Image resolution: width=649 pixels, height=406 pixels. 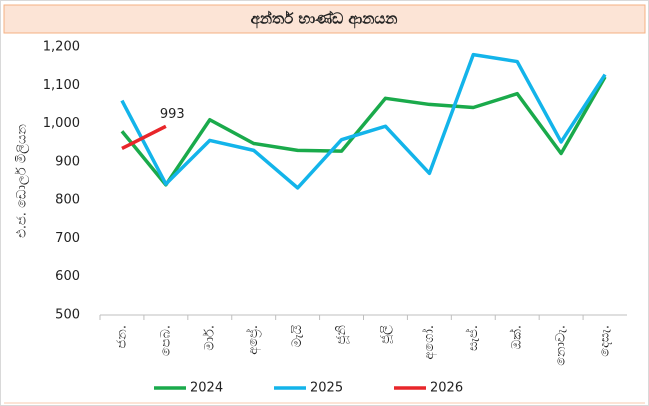 I want to click on x-tick-label: අගෝ., so click(x=429, y=342).